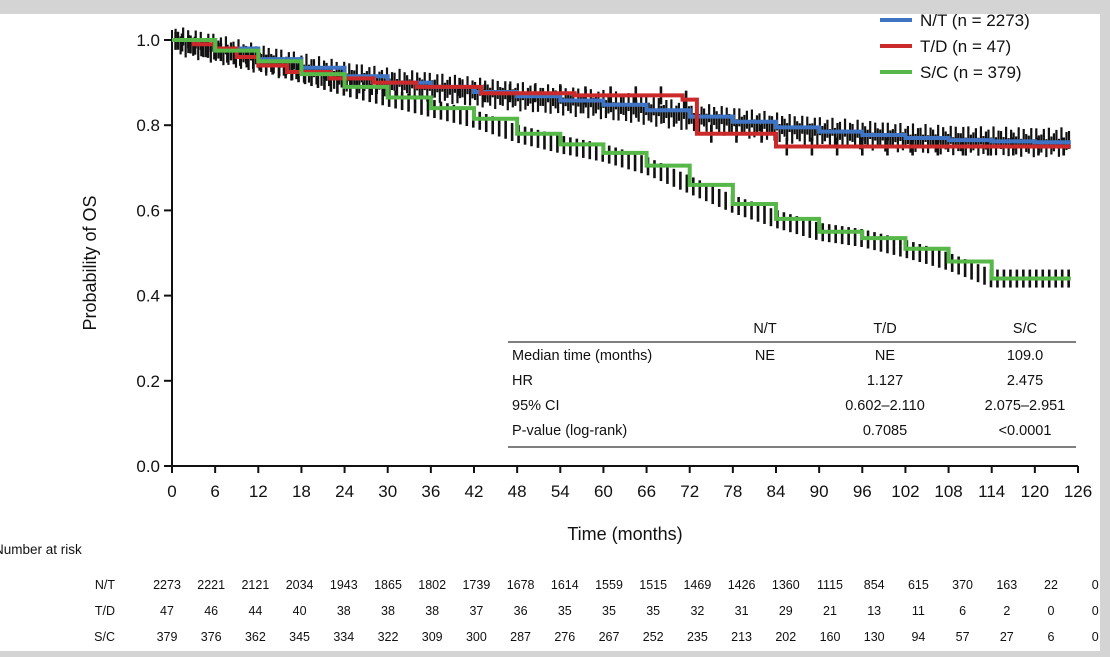 The height and width of the screenshot is (657, 1110). Describe the element at coordinates (862, 491) in the screenshot. I see `x-tick-label: 96` at that location.